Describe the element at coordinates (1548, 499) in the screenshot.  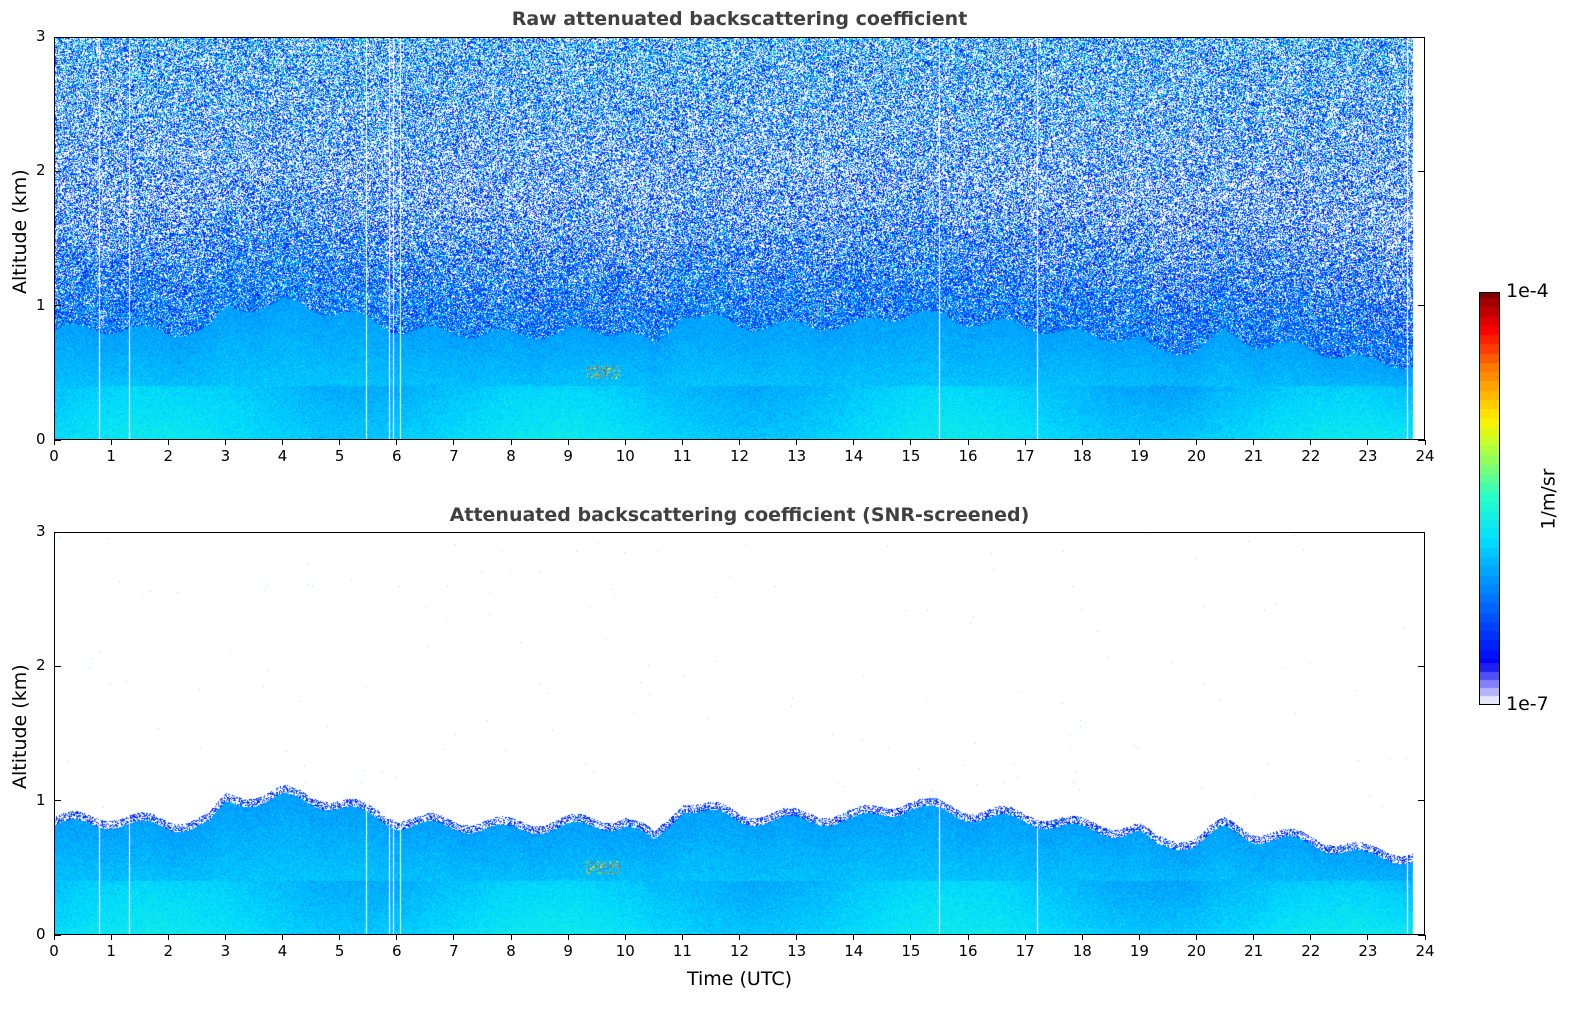
I see `colorbar-label: 1/m/sr` at that location.